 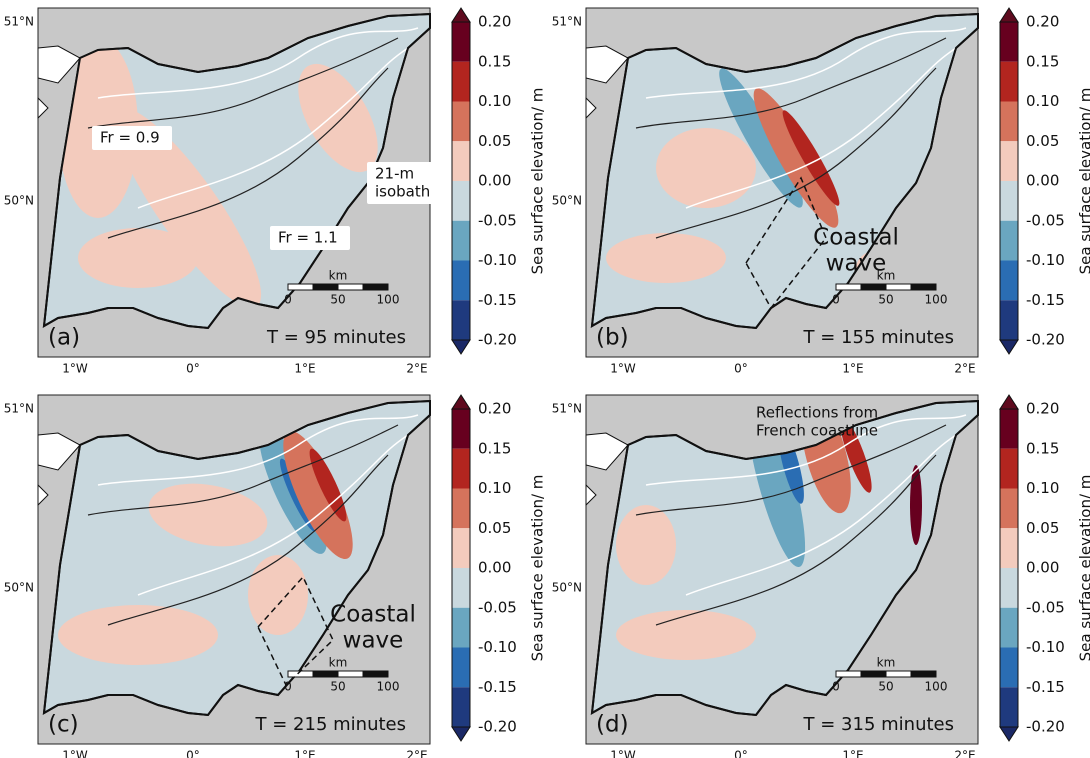 What do you see at coordinates (612, 725) in the screenshot?
I see `panel-label: (d)` at bounding box center [612, 725].